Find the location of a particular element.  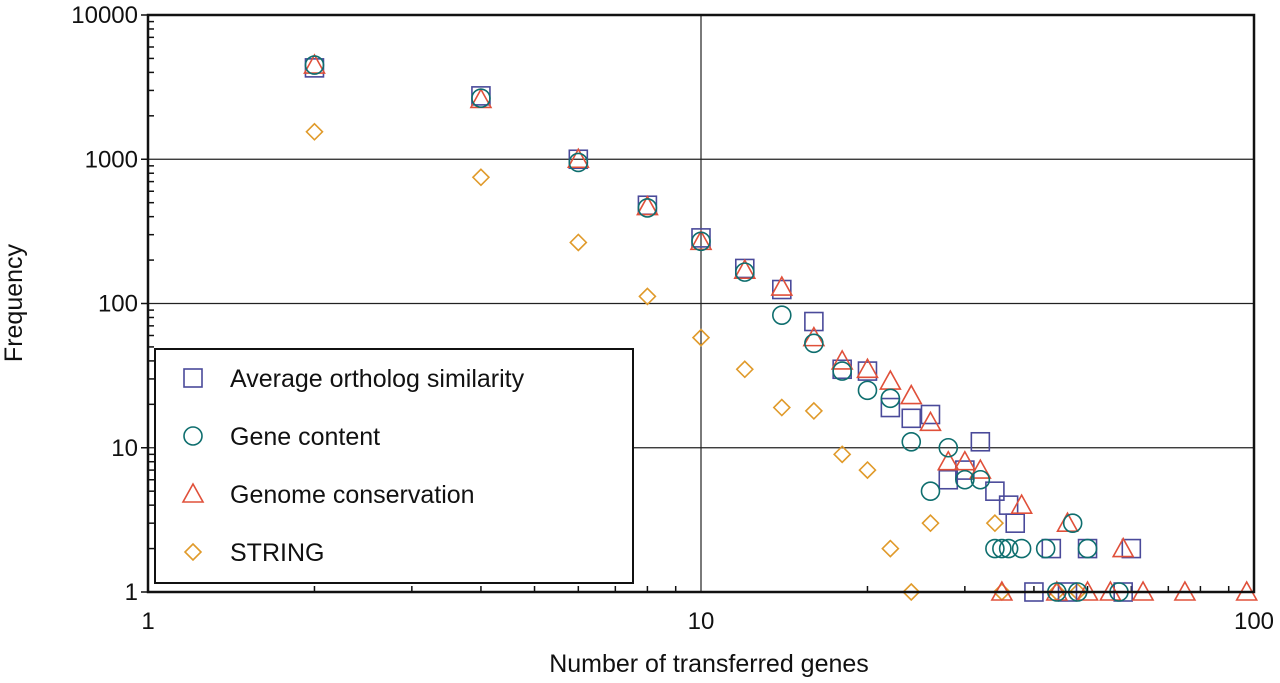

legend-label: Genome conservation is located at coordinates (352, 495).